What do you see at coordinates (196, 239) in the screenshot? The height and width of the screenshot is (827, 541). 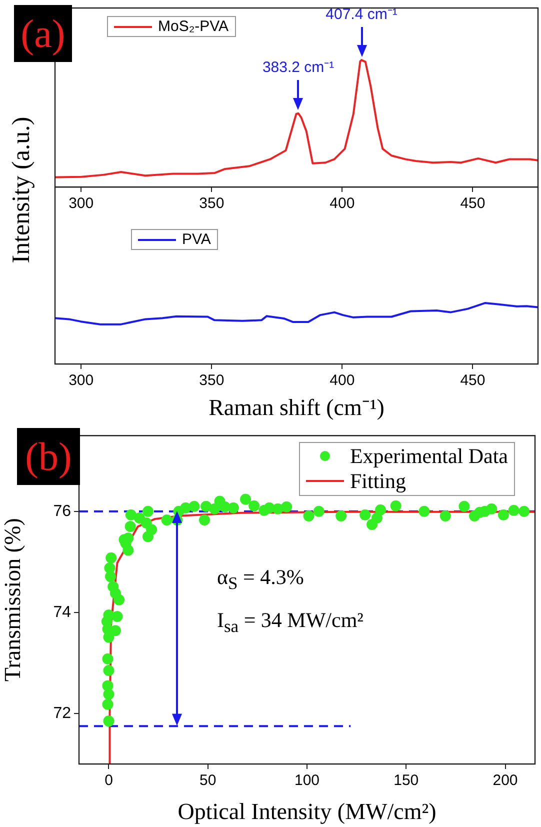 I see `legend-label: PVA` at bounding box center [196, 239].